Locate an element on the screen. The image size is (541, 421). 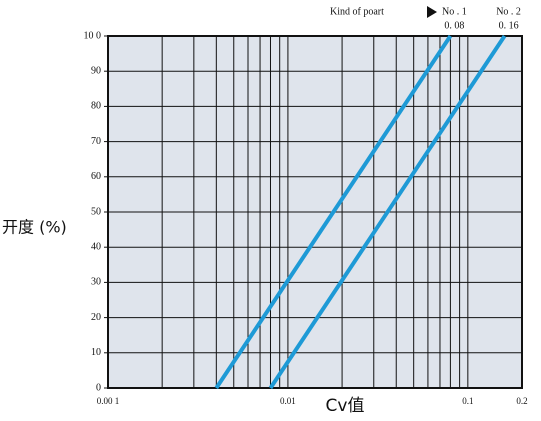
y-tick-label: 10 is located at coordinates (96, 352).